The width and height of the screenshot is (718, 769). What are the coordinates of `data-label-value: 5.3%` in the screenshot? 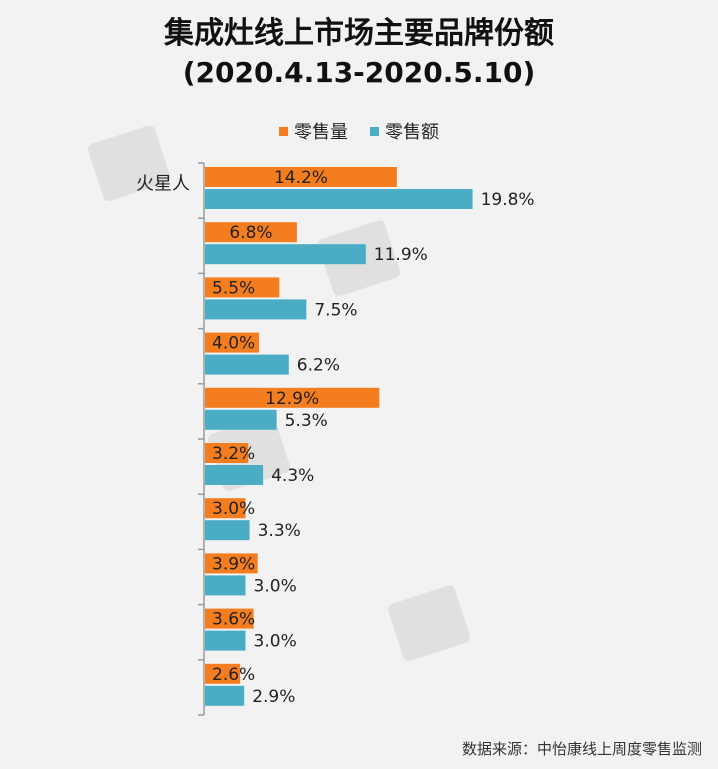 It's located at (306, 421).